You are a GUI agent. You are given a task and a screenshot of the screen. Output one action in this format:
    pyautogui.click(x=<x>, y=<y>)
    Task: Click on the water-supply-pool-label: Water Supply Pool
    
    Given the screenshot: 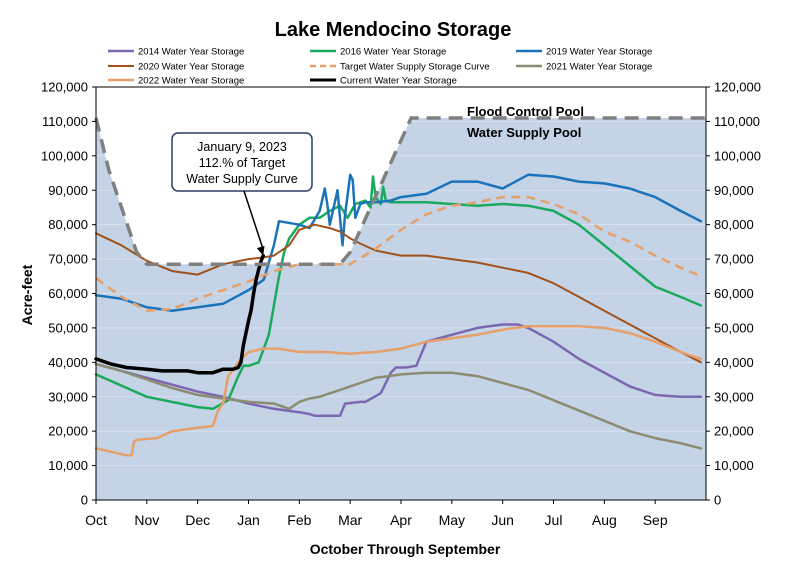 What is the action you would take?
    pyautogui.click(x=524, y=132)
    